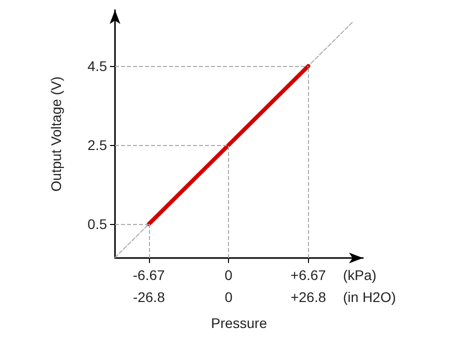 The height and width of the screenshot is (341, 453). Describe the element at coordinates (308, 275) in the screenshot. I see `x-tick-label: +6.67` at that location.